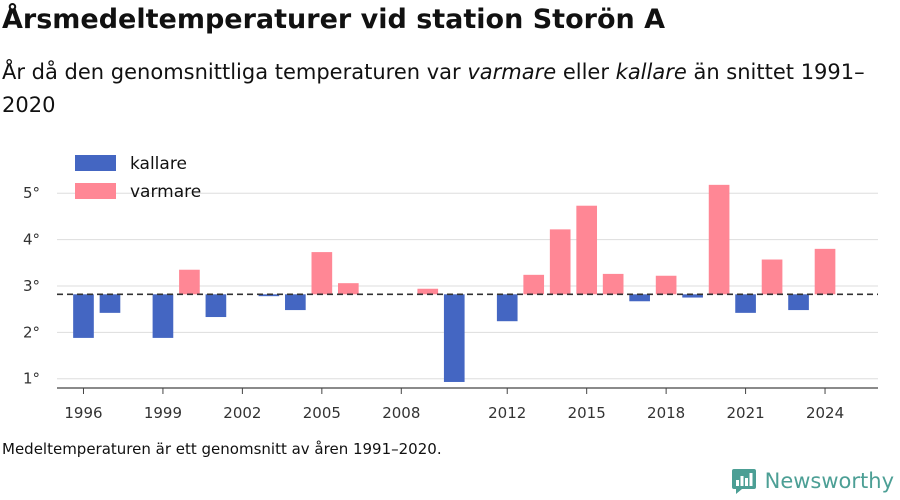  I want to click on x-tick-label: 2021, so click(745, 413).